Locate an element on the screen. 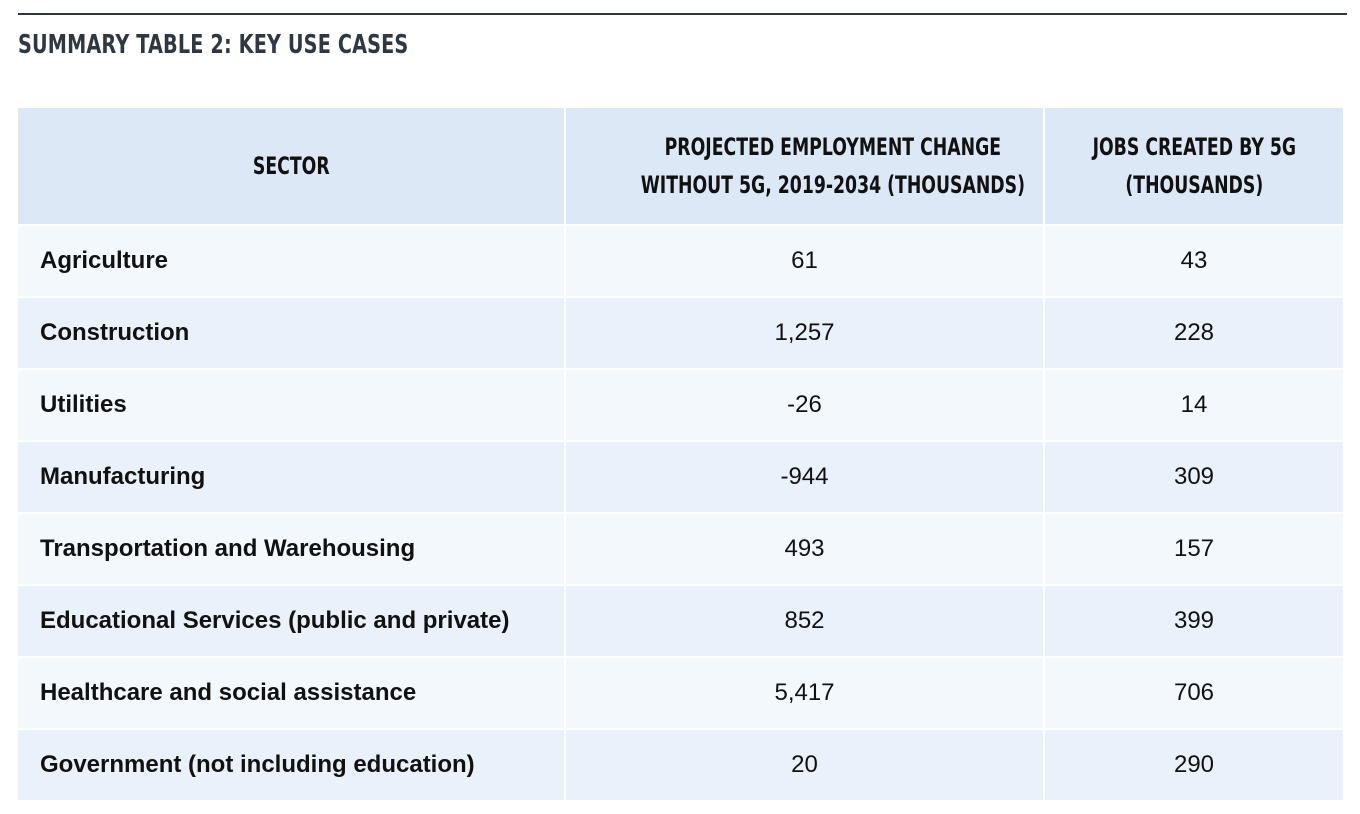  table-row: Agriculture 61 43 is located at coordinates (680, 260).